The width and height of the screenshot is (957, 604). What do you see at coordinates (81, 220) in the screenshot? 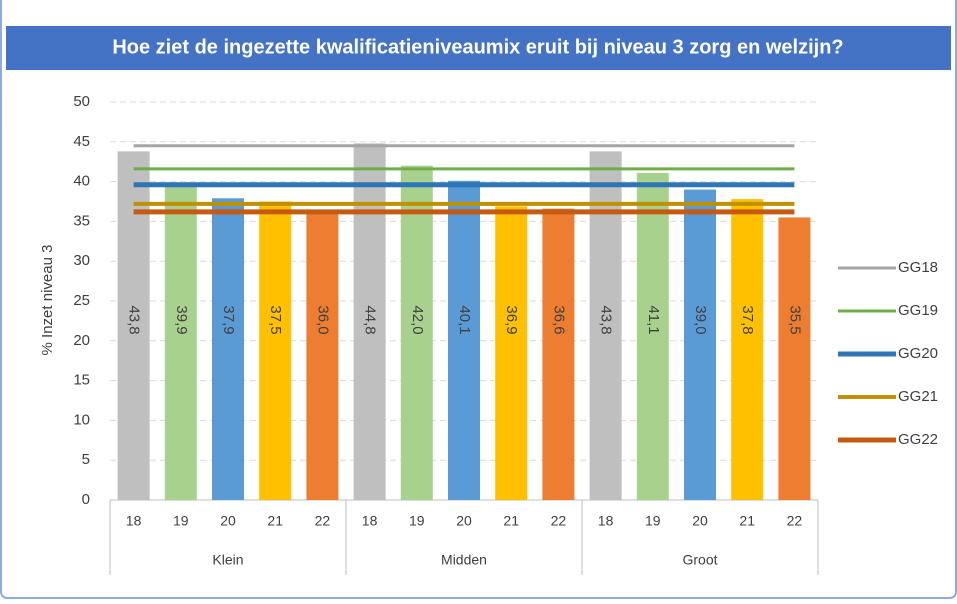
I see `y-tick-label: 35` at bounding box center [81, 220].